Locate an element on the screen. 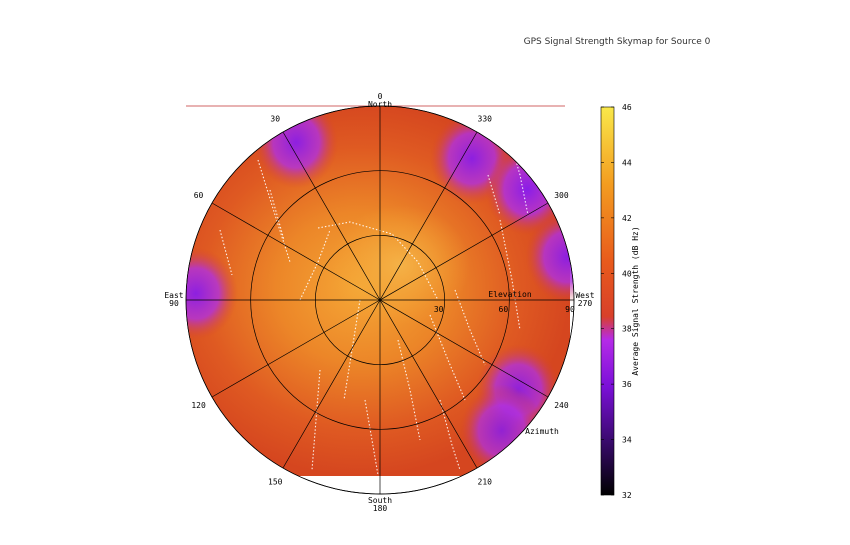 Image resolution: width=850 pixels, height=545 pixels. colorbar-tick-34: 34 is located at coordinates (627, 440).